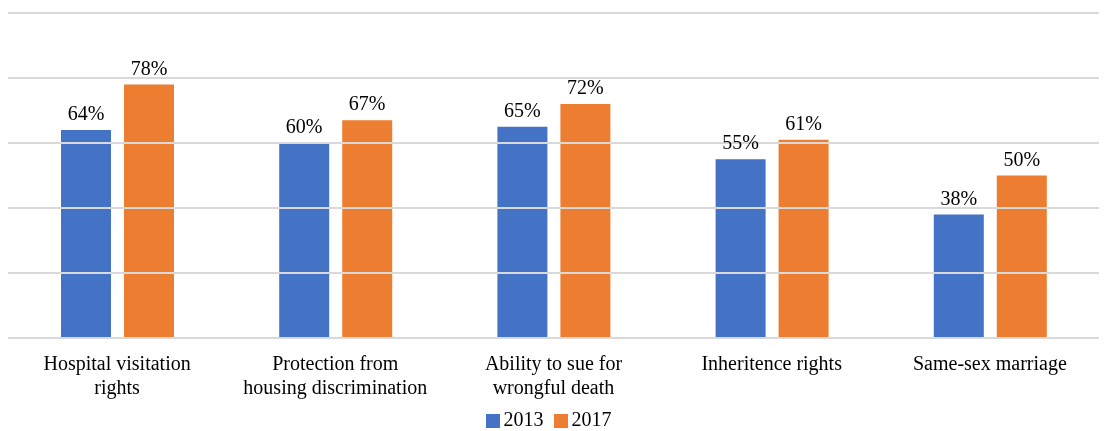 The image size is (1107, 431). What do you see at coordinates (772, 363) in the screenshot?
I see `x-tick-label: Inheritence rights` at bounding box center [772, 363].